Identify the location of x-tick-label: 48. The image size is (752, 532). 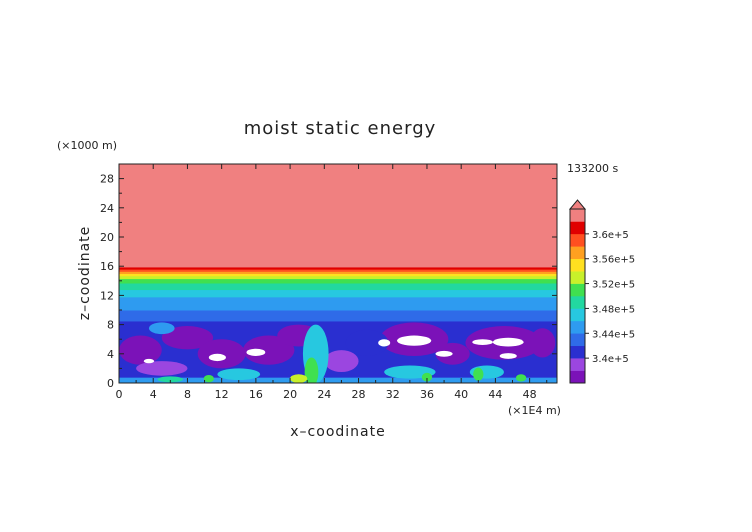
(530, 394).